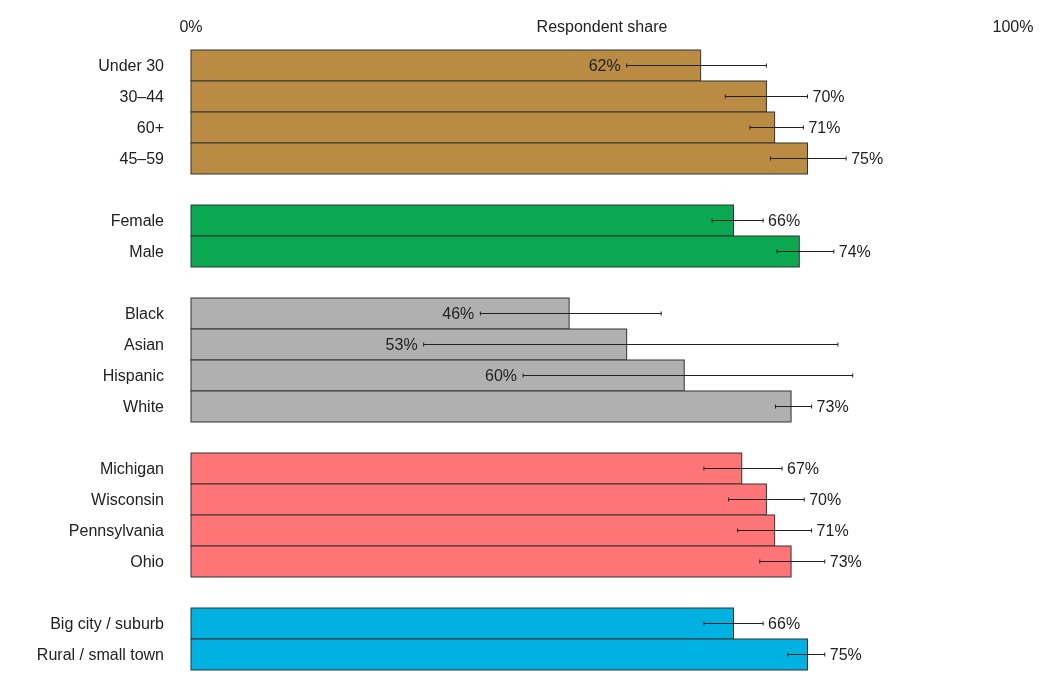  I want to click on y-tick-label: Wisconsin, so click(127, 500).